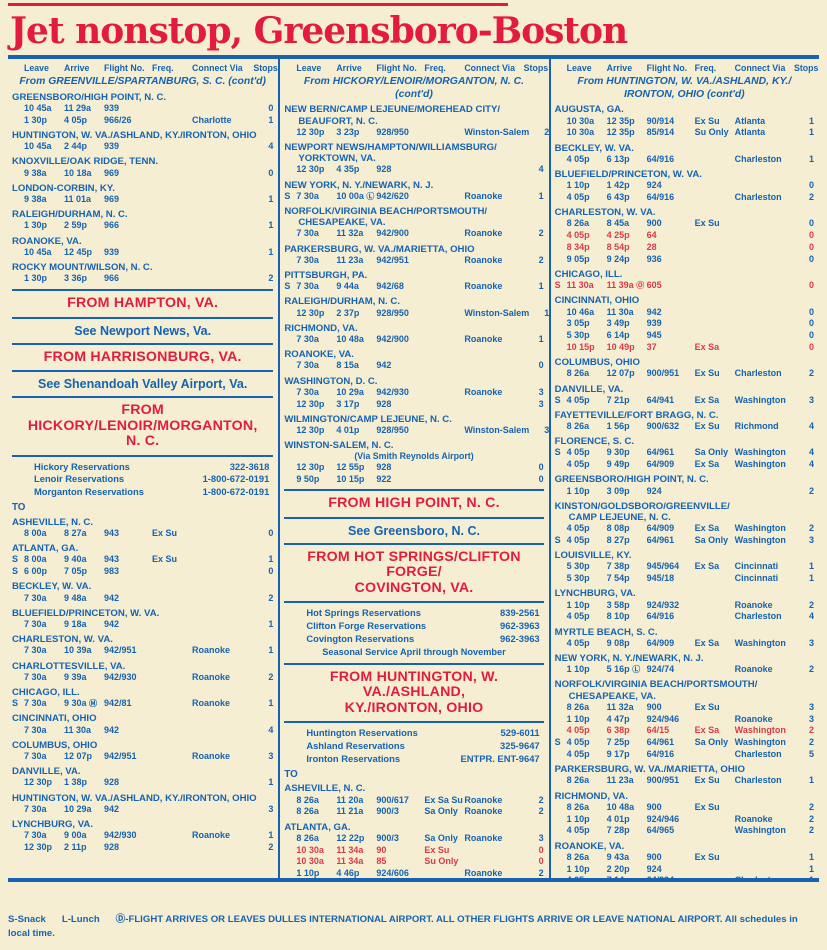 The height and width of the screenshot is (950, 827). I want to click on column-header-flight-no-: Flight No., so click(124, 68).